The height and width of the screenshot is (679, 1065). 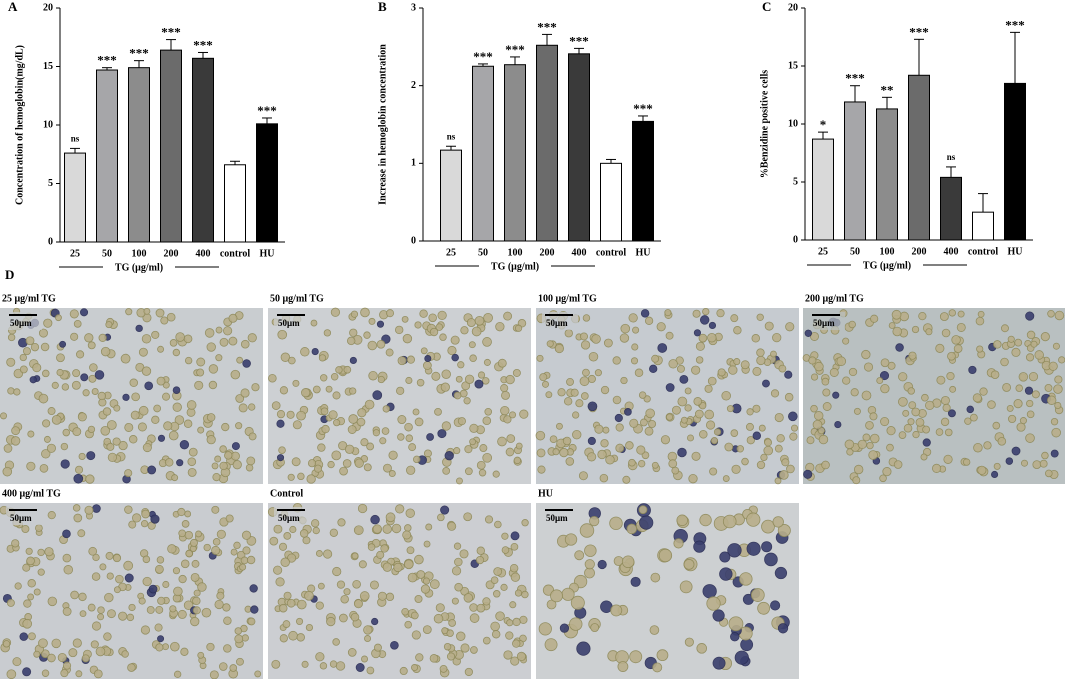 I want to click on y-tick-label: 15, so click(x=48, y=66).